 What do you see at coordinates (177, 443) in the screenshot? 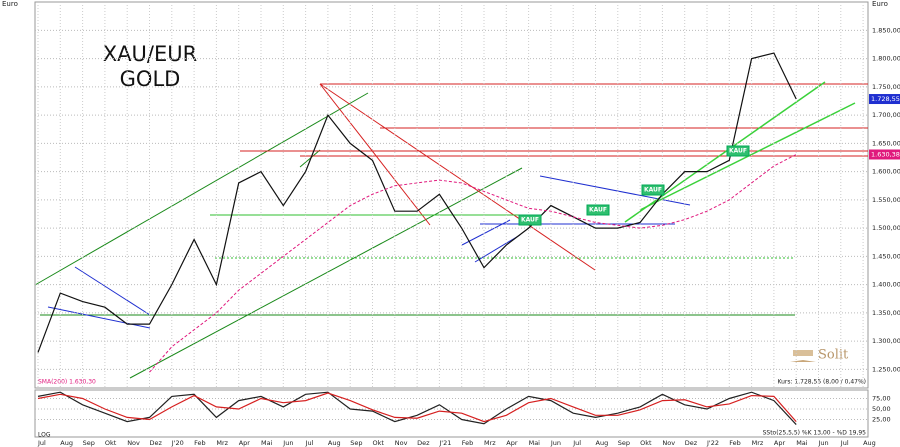
I see `x-tick-label: J'20` at bounding box center [177, 443].